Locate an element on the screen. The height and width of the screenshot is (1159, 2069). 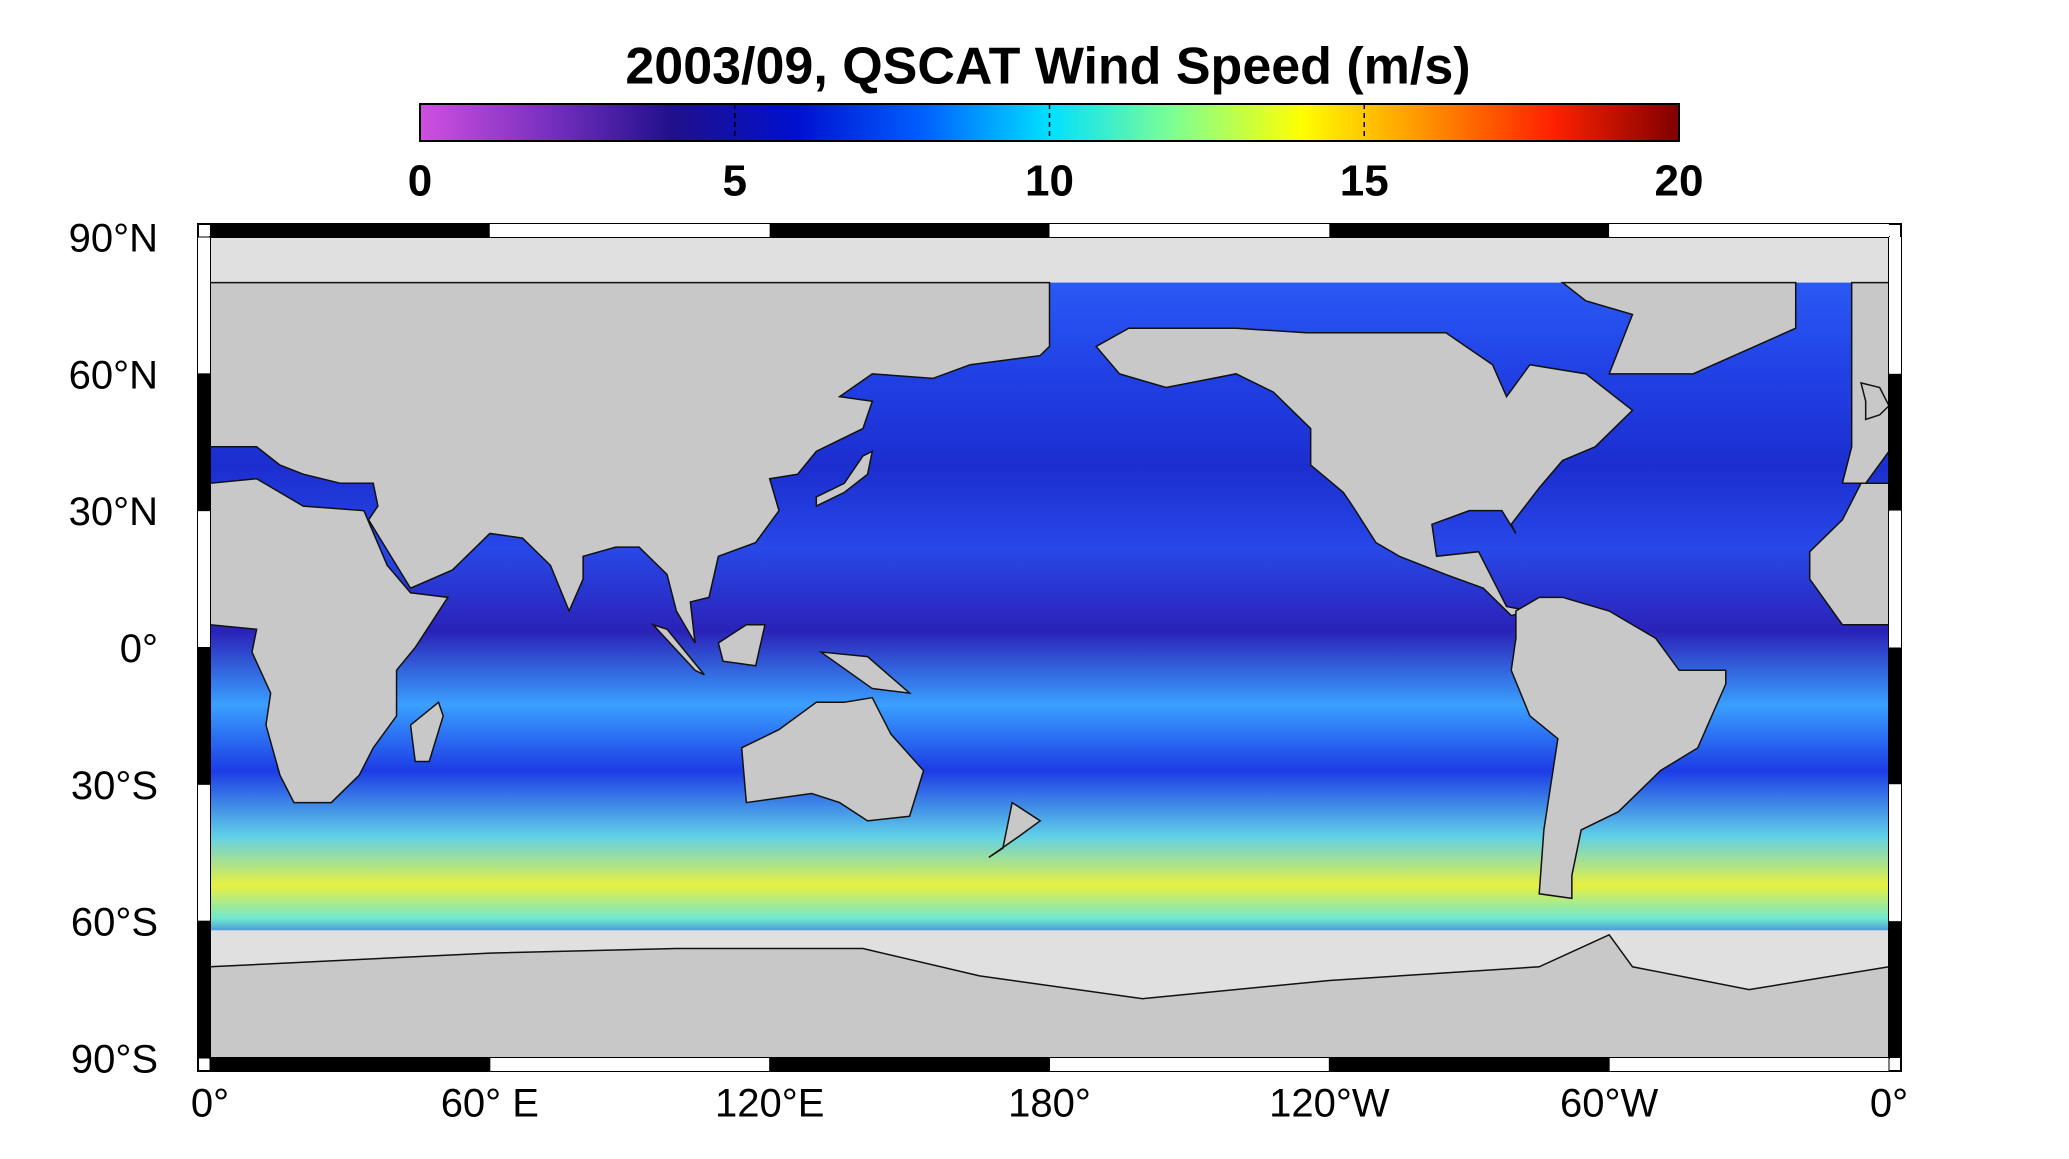
lon-tick-label: 180° is located at coordinates (1049, 1104).